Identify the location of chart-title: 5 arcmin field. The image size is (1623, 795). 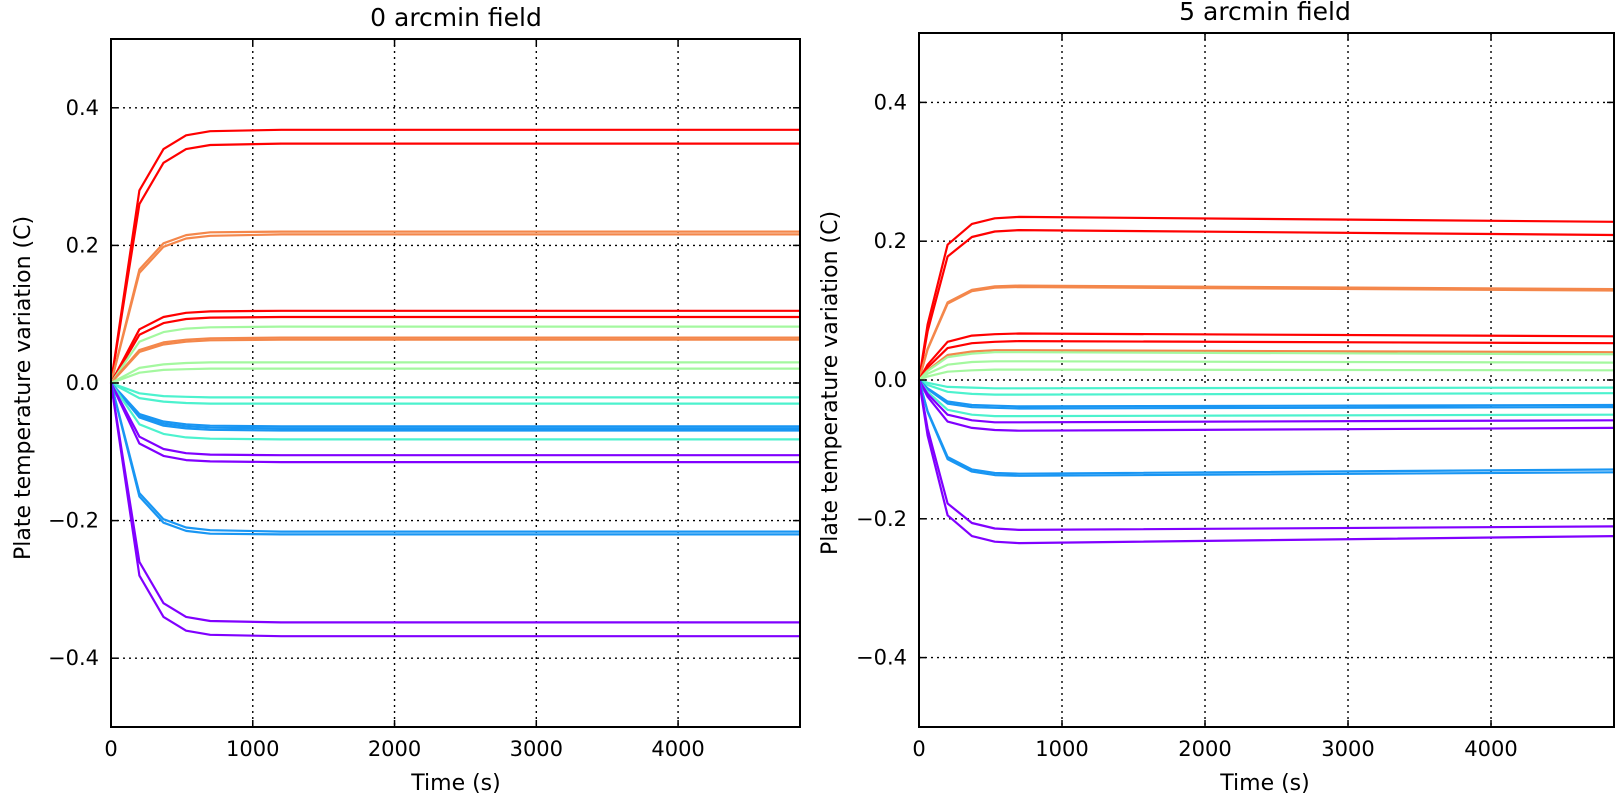
(1265, 13).